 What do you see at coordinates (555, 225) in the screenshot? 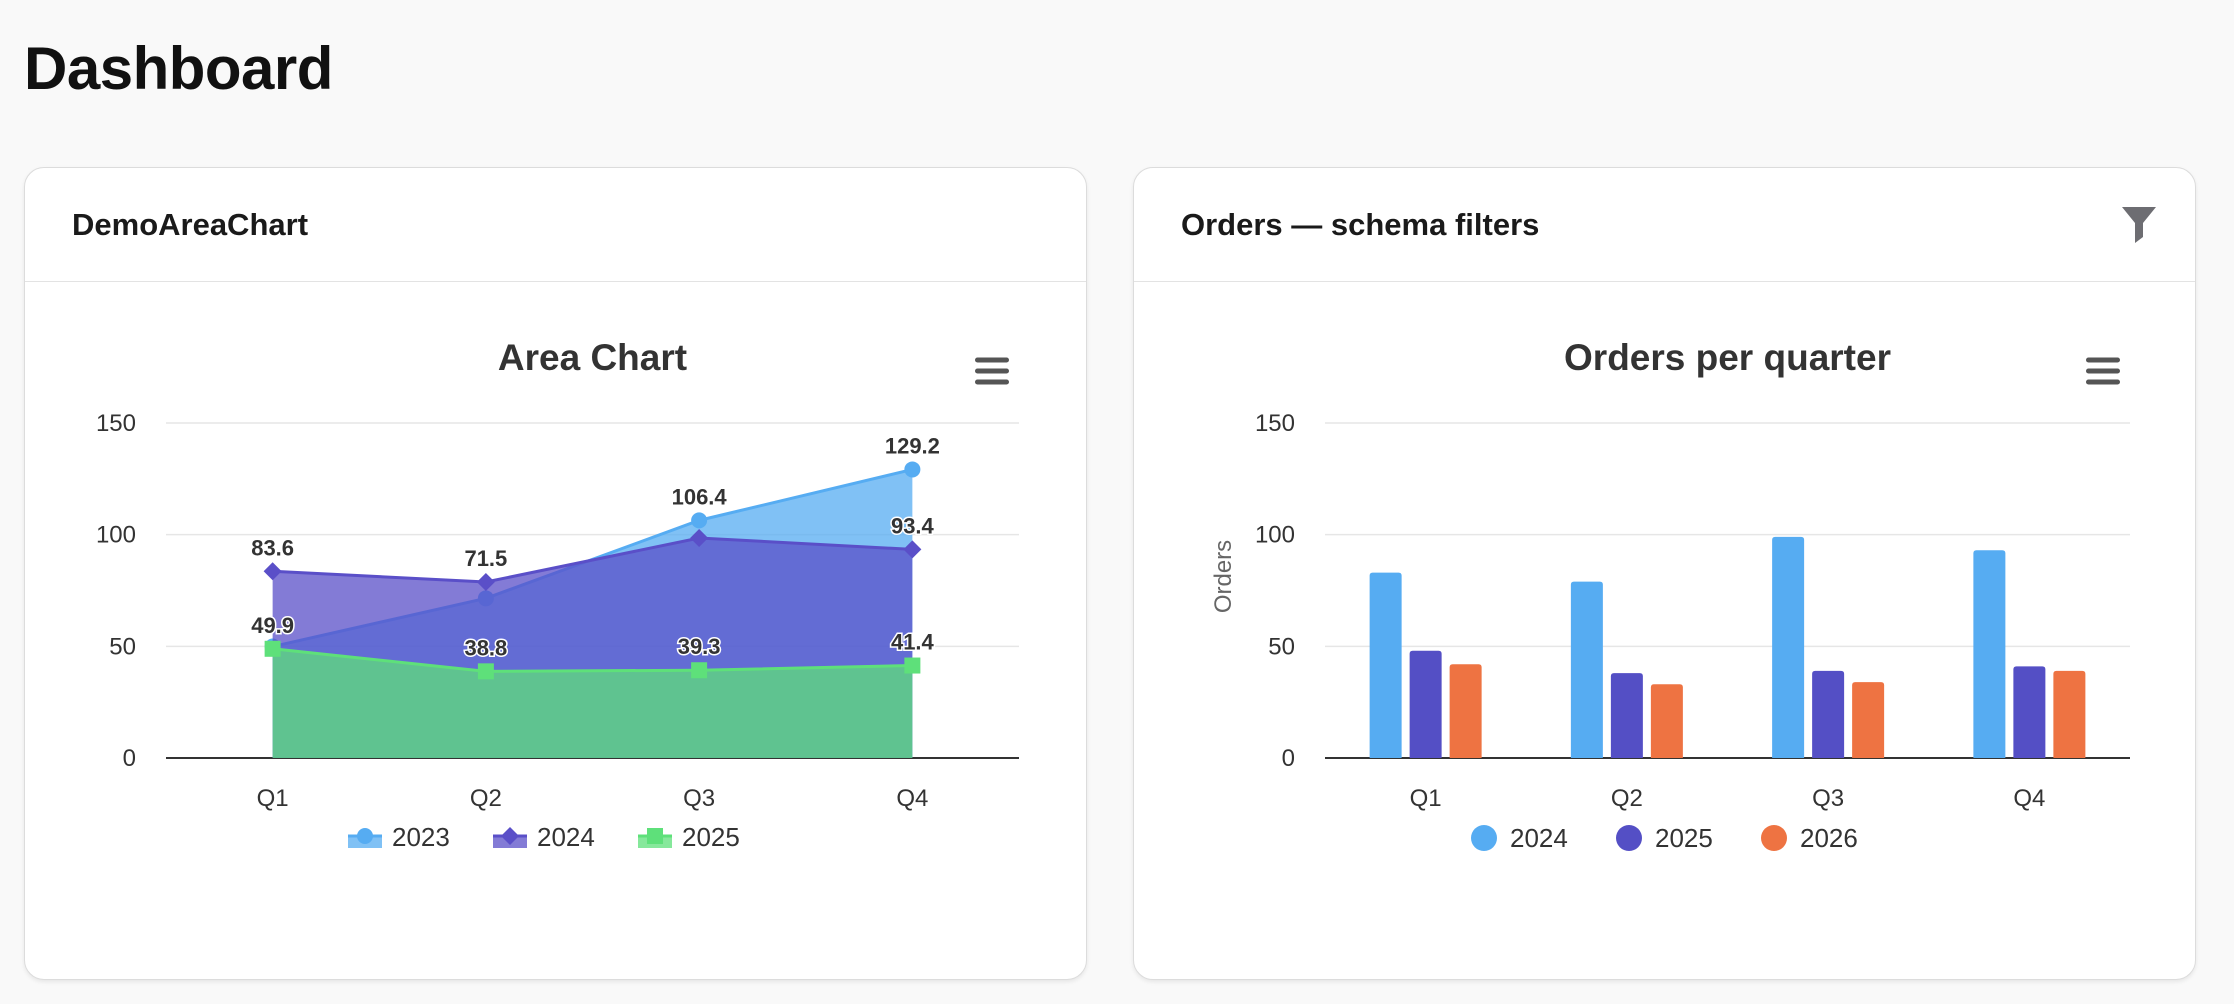
I see `card-header: DemoAreaChart` at bounding box center [555, 225].